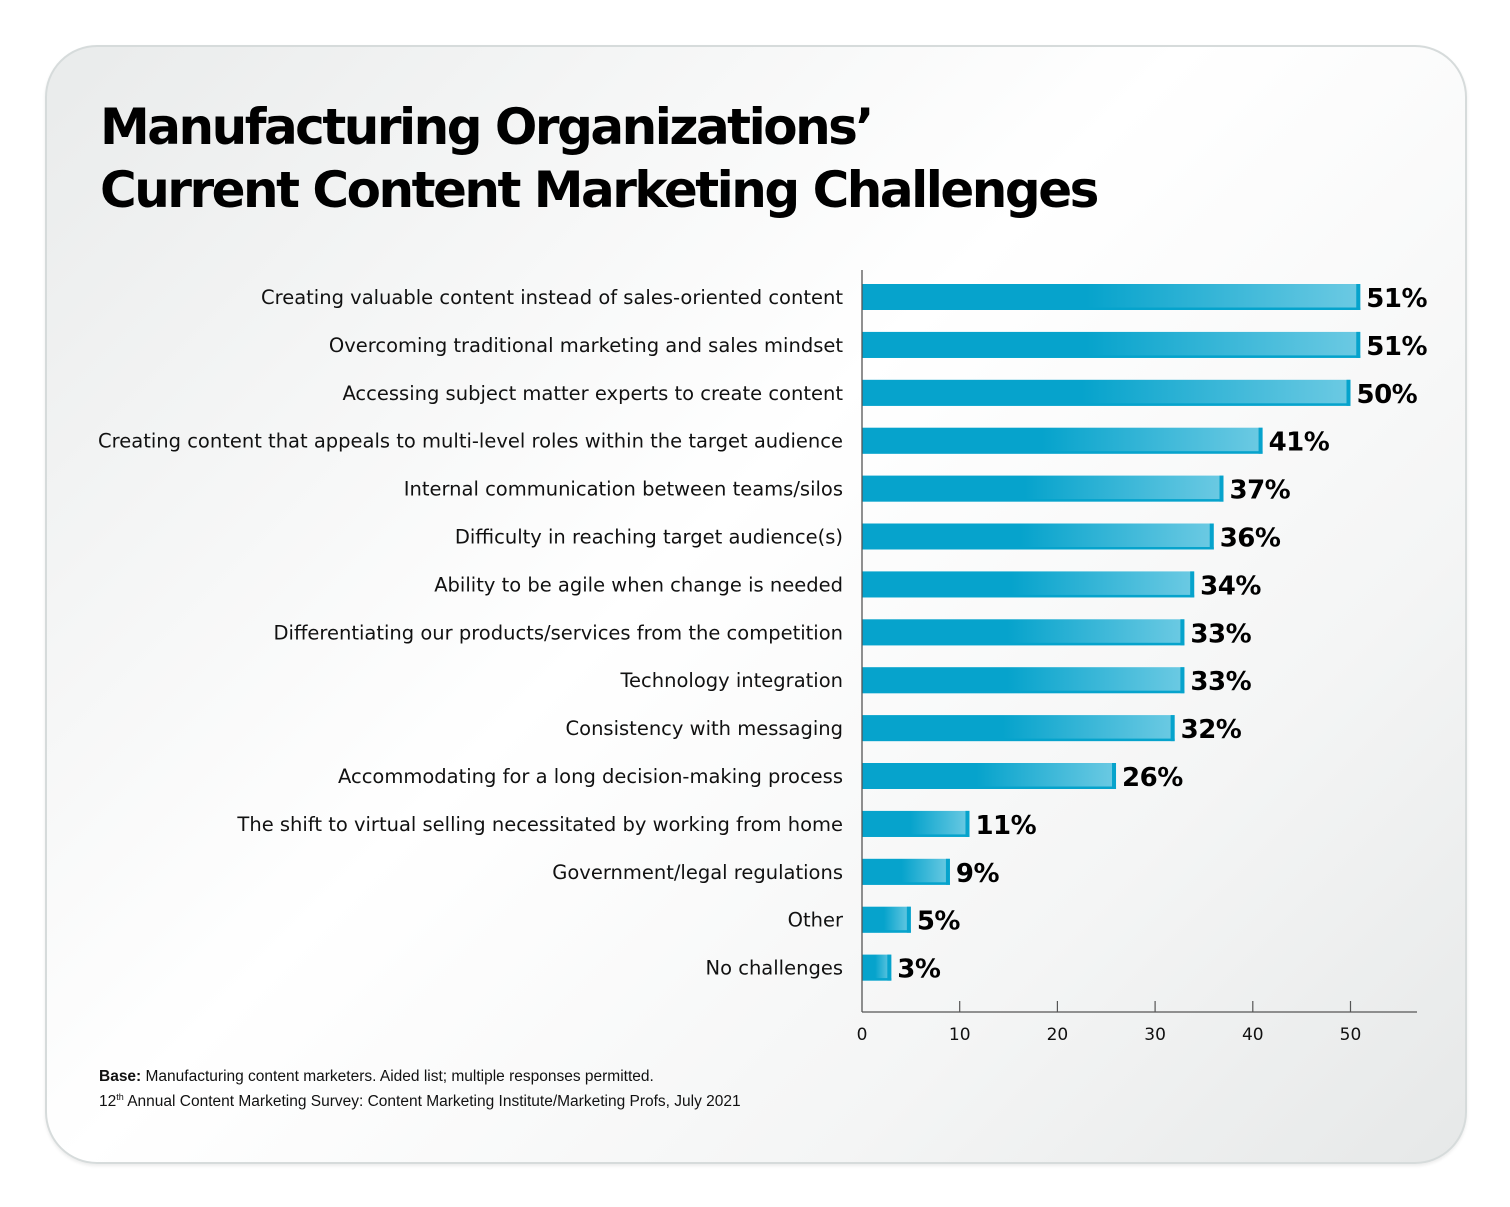 Image resolution: width=1510 pixels, height=1207 pixels. Describe the element at coordinates (978, 874) in the screenshot. I see `data-label: 9%` at that location.